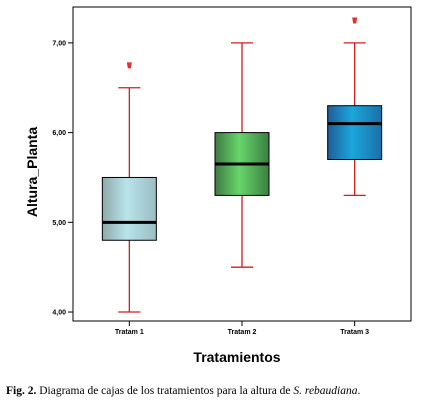 The image size is (422, 409). I want to click on caption-species: S. rebaudiana, so click(325, 391).